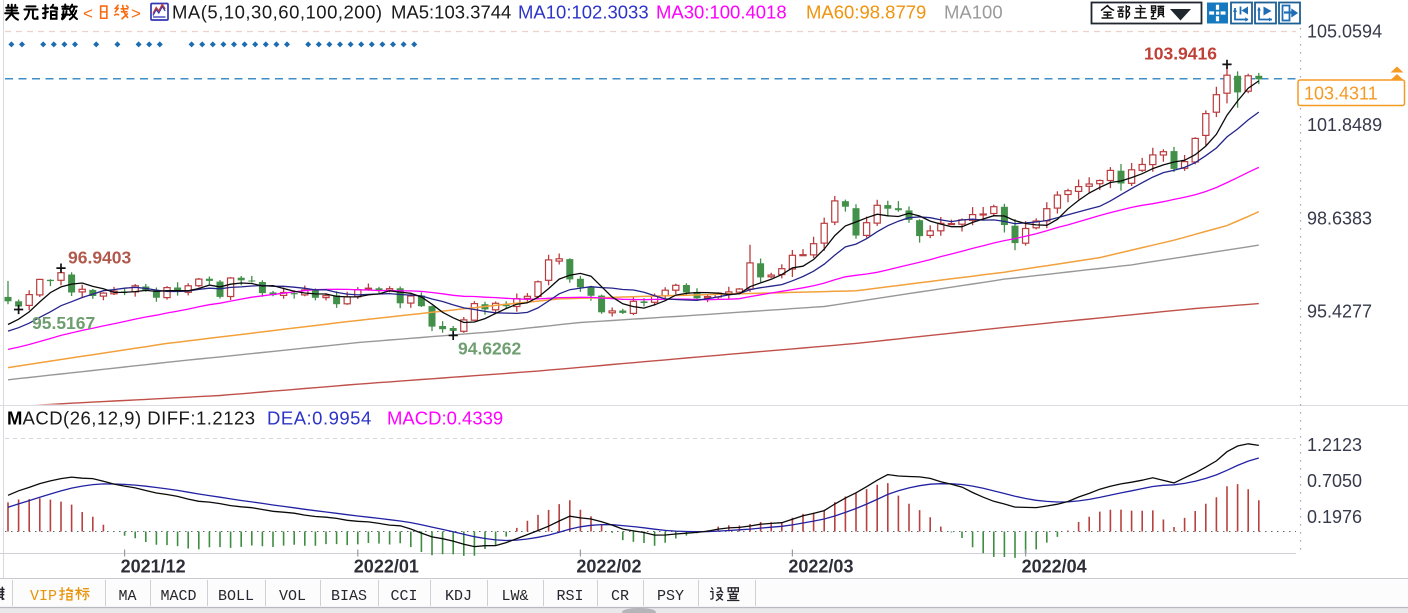  Describe the element at coordinates (277, 12) in the screenshot. I see `svg-text: MA(5,10,30,60,100,200)` at that location.